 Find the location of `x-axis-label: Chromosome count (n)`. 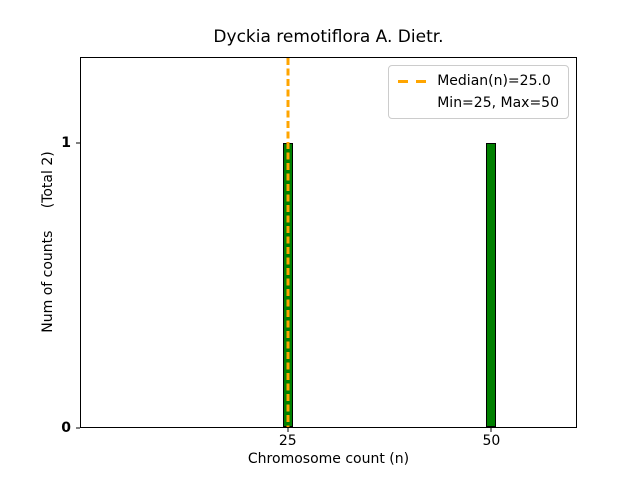

x-axis-label: Chromosome count (n) is located at coordinates (328, 459).